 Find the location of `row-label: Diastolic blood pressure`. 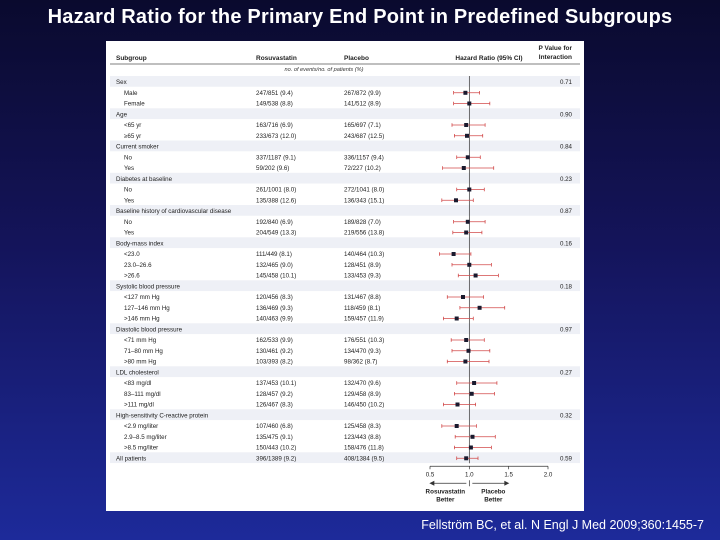

row-label: Diastolic blood pressure is located at coordinates (149, 329).